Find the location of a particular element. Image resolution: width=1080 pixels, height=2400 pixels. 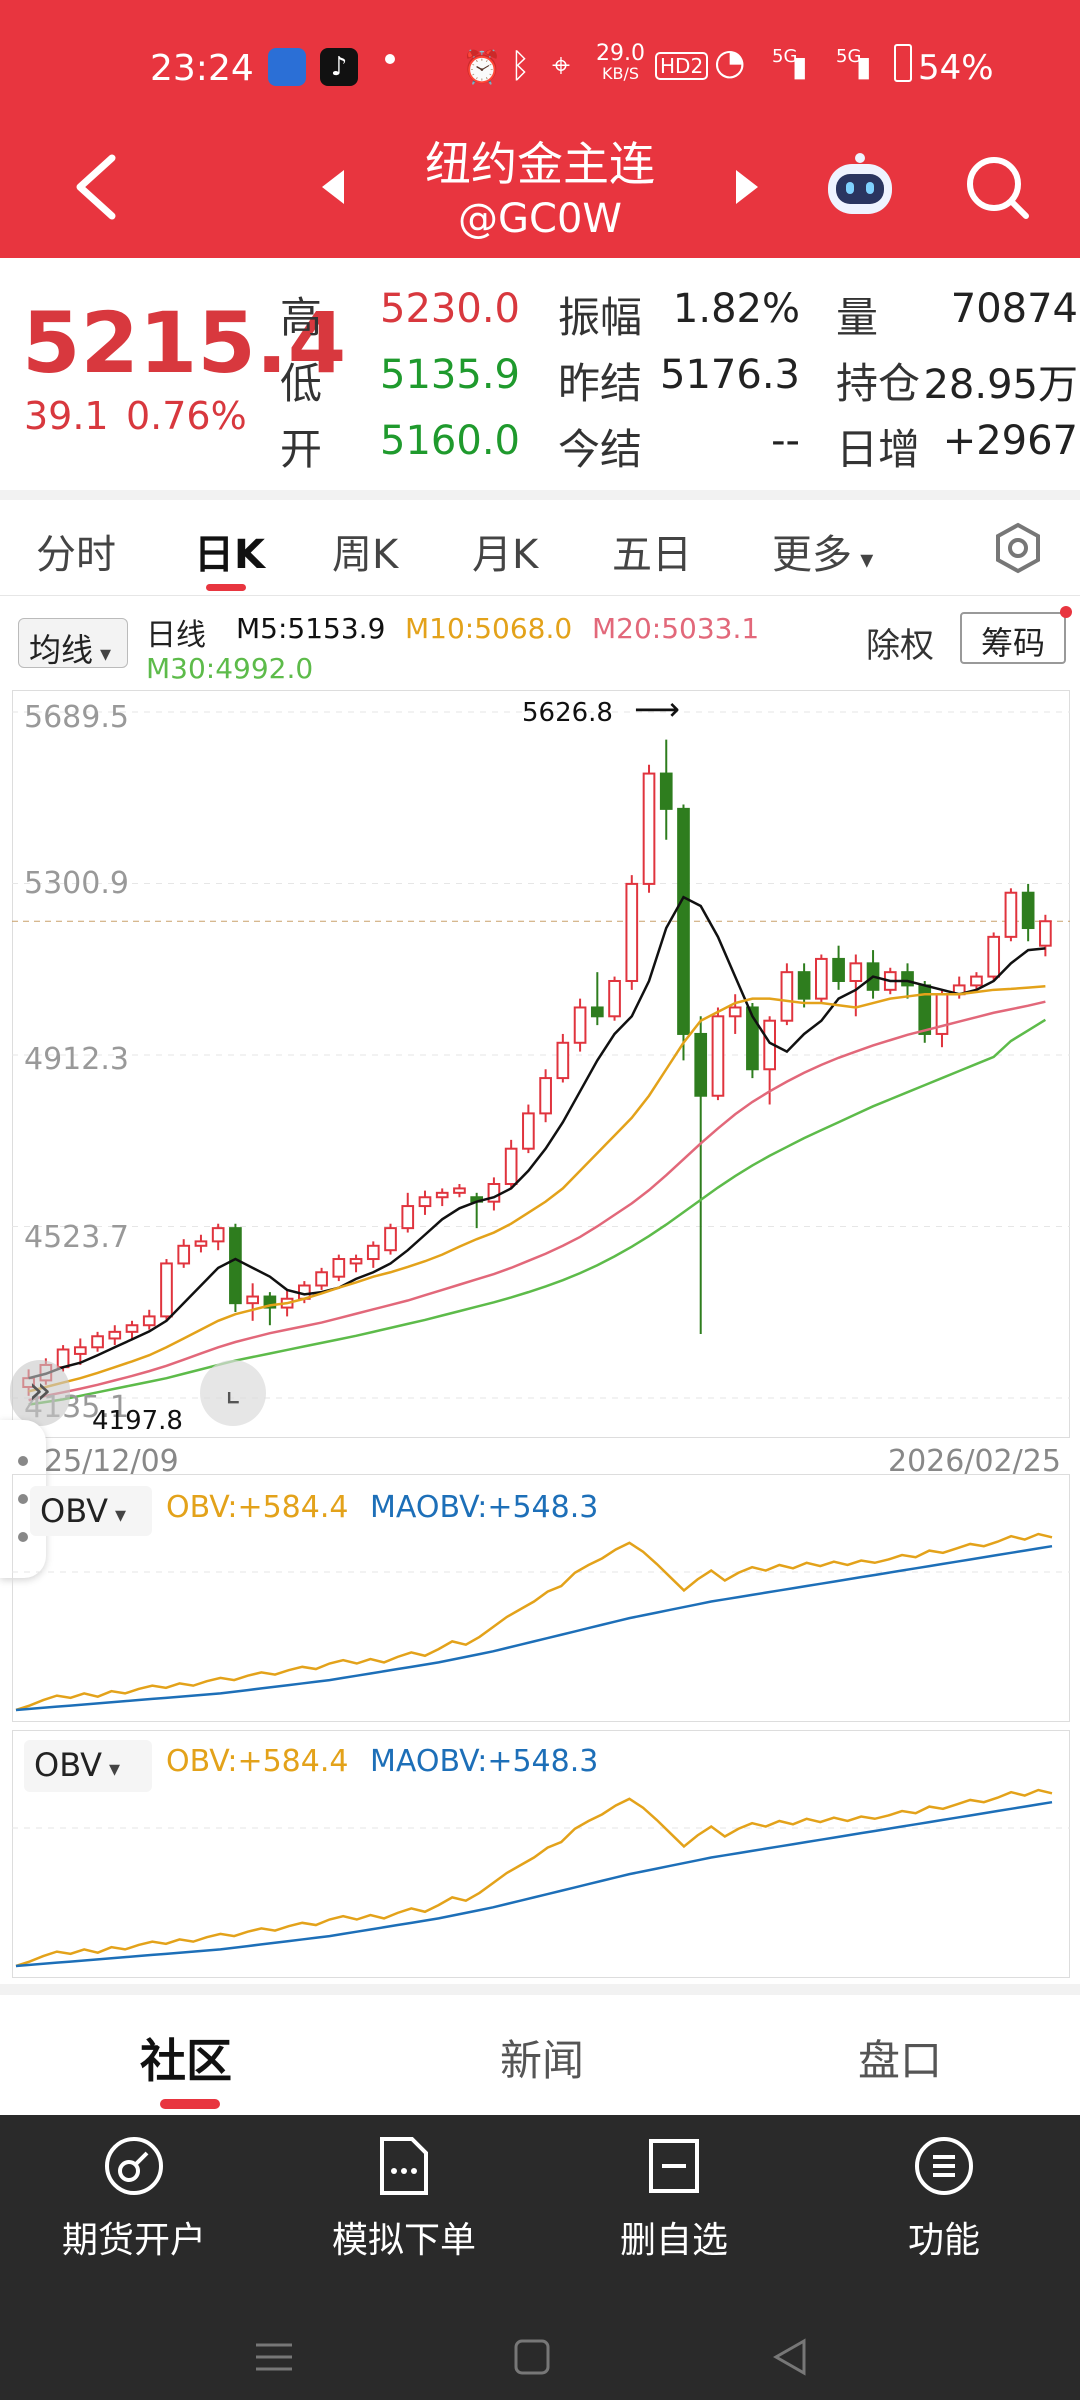

tab-order-book: 盘口 is located at coordinates (900, 2060).